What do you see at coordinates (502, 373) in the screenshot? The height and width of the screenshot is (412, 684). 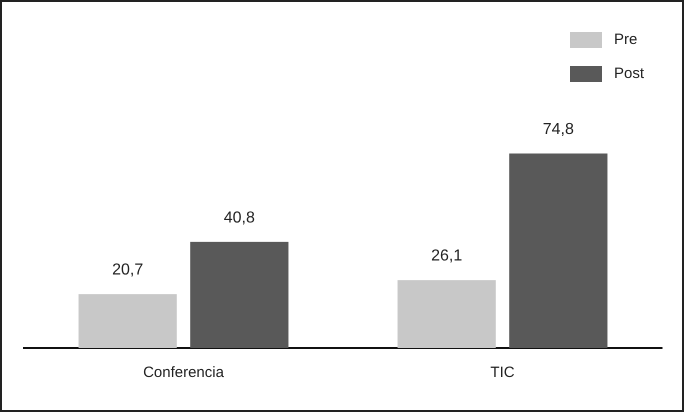 I see `x-tick-label: TIC` at bounding box center [502, 373].